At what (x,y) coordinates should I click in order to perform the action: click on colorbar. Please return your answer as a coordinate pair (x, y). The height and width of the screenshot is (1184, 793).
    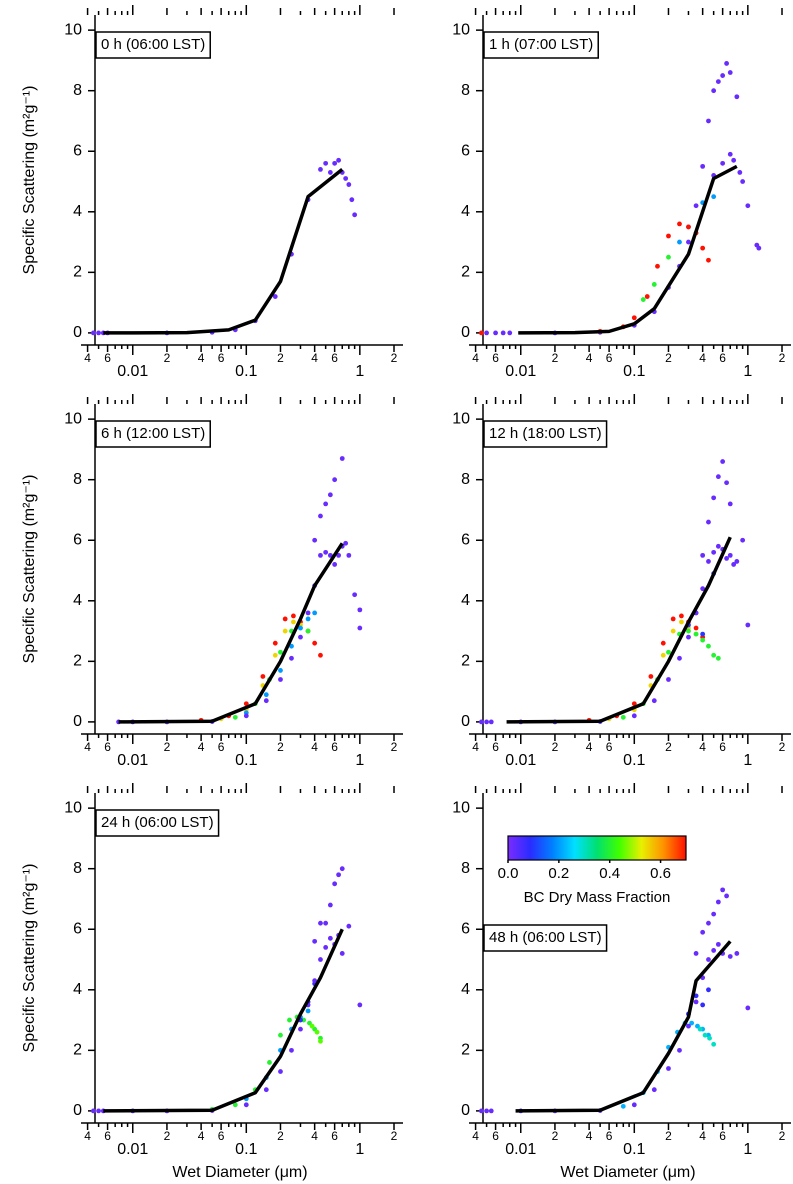
    Looking at the image, I should click on (597, 848).